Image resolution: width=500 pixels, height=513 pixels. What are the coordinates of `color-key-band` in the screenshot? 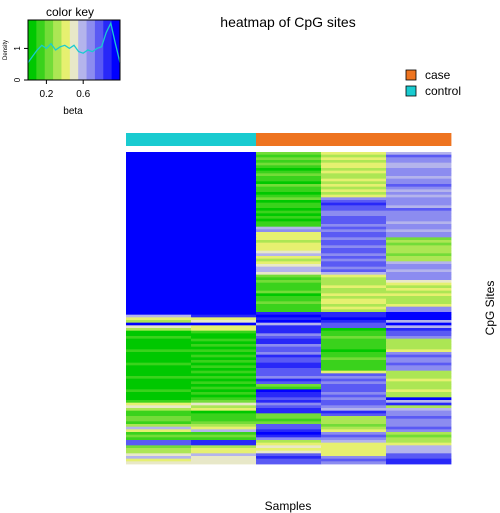 It's located at (41, 50).